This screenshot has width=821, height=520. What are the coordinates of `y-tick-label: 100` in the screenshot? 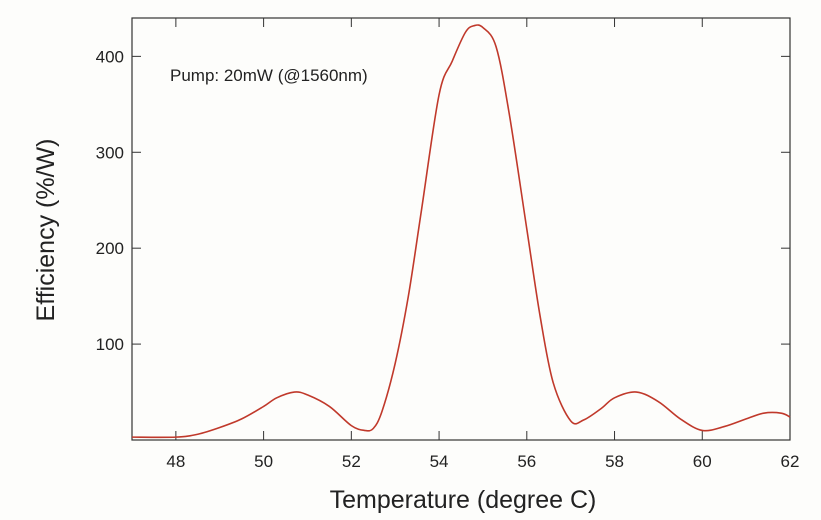 It's located at (110, 344).